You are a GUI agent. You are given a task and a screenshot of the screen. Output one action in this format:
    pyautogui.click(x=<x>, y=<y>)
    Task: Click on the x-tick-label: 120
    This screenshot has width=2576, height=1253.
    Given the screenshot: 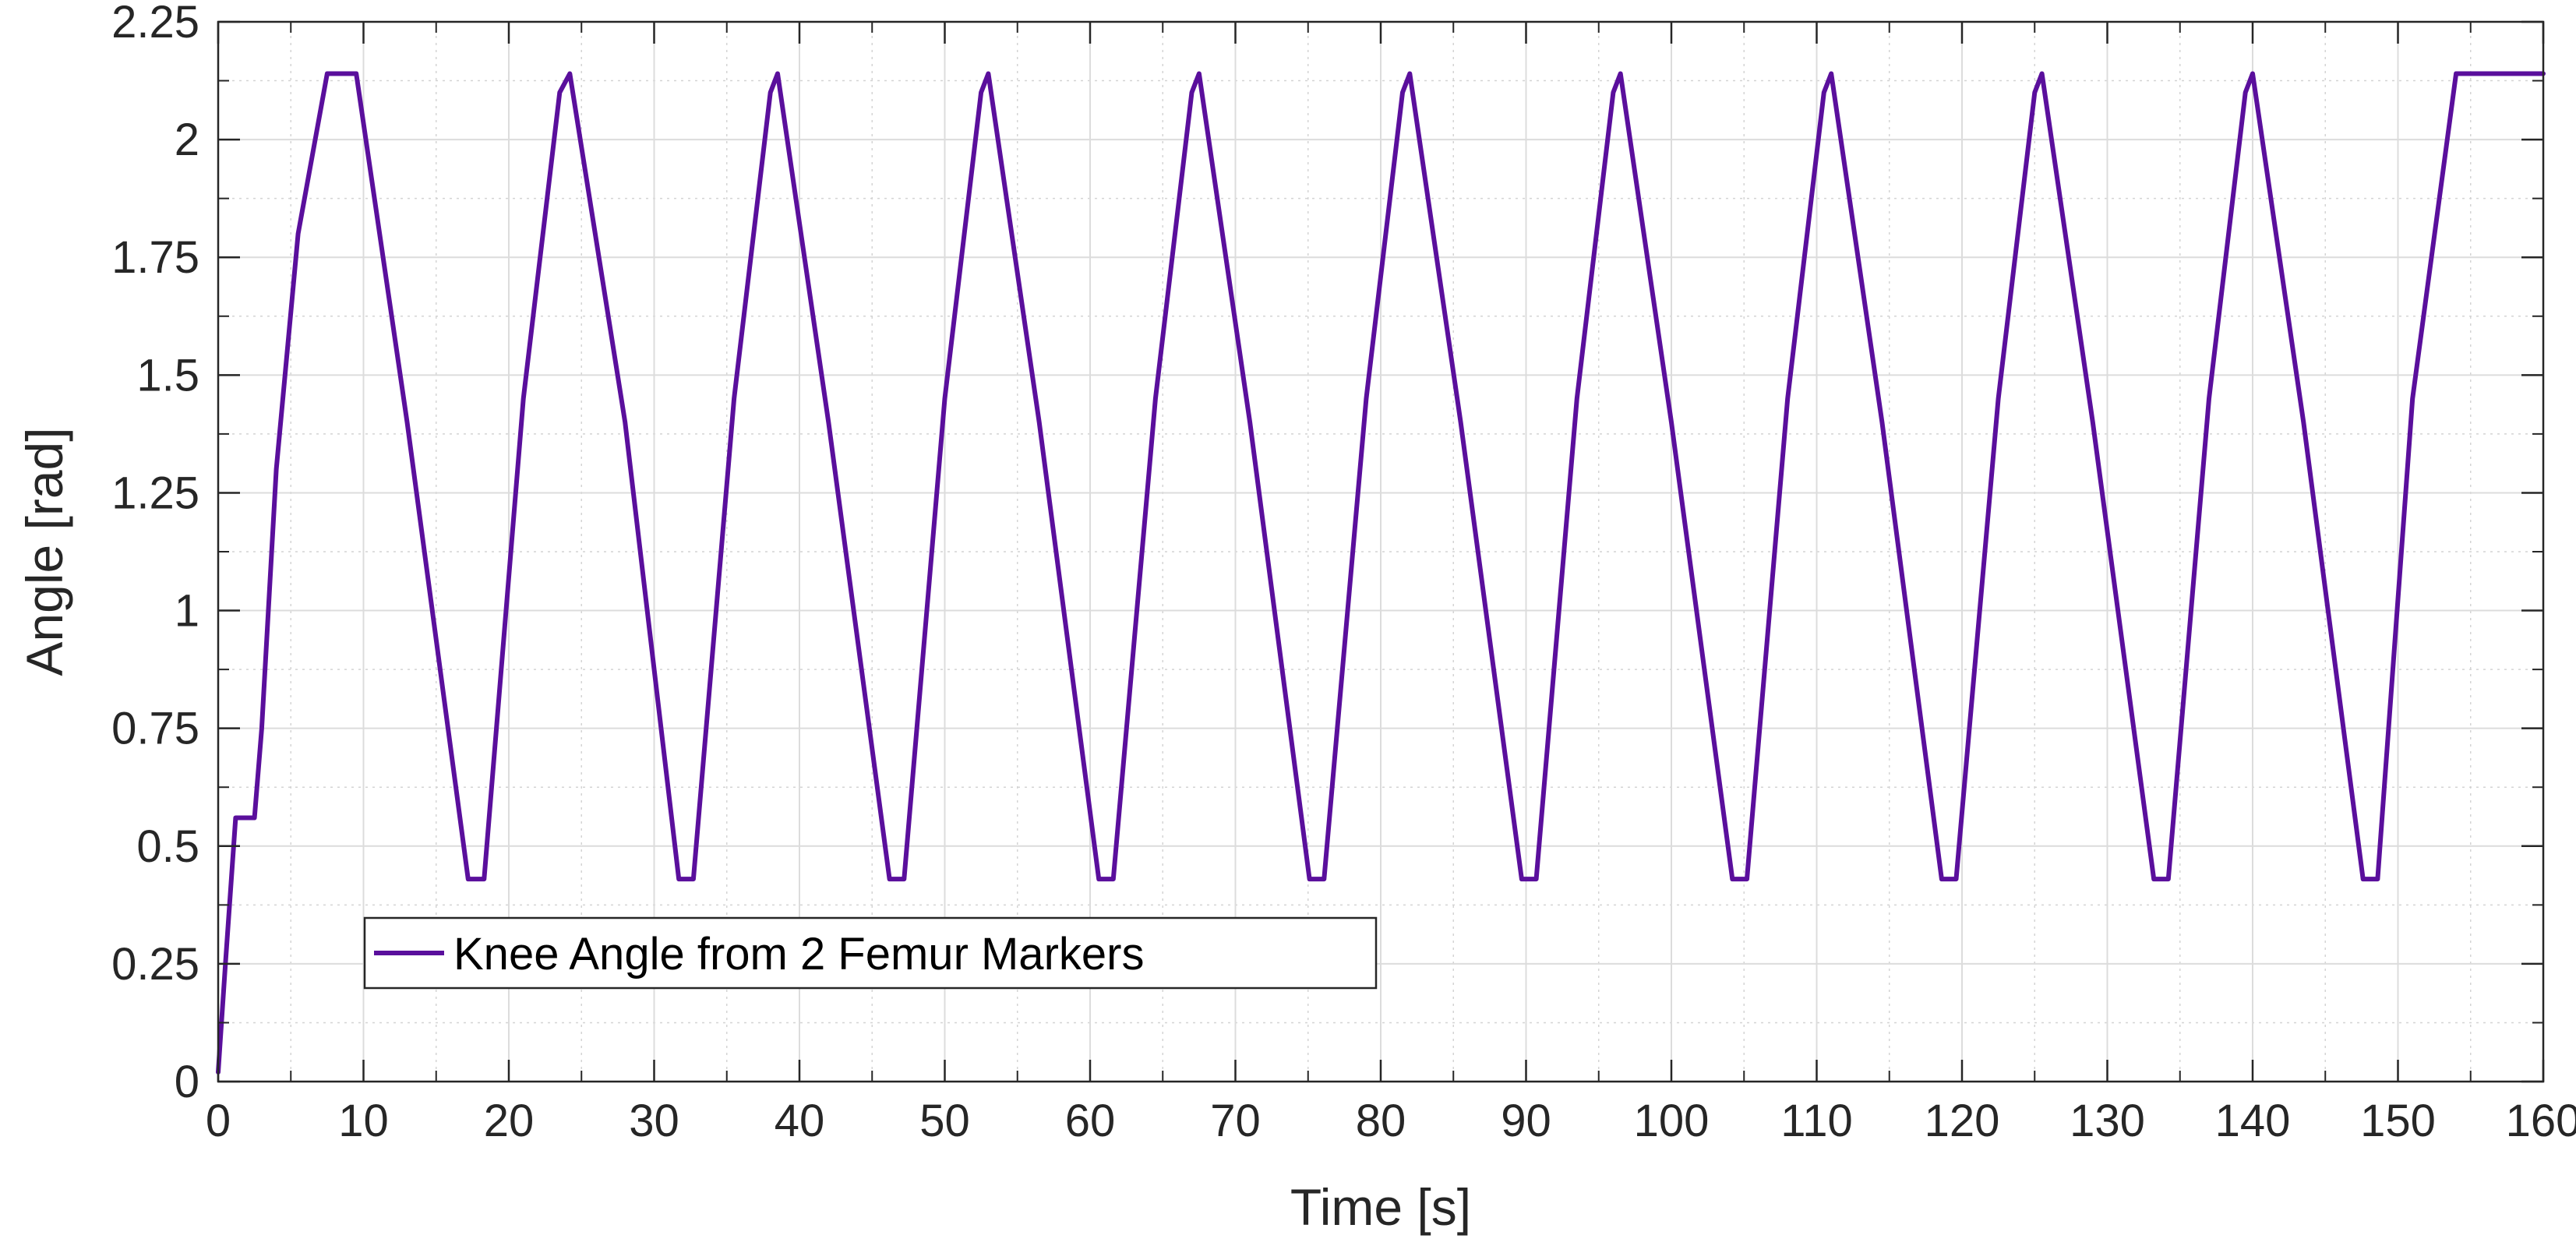 What is the action you would take?
    pyautogui.click(x=1962, y=1121)
    